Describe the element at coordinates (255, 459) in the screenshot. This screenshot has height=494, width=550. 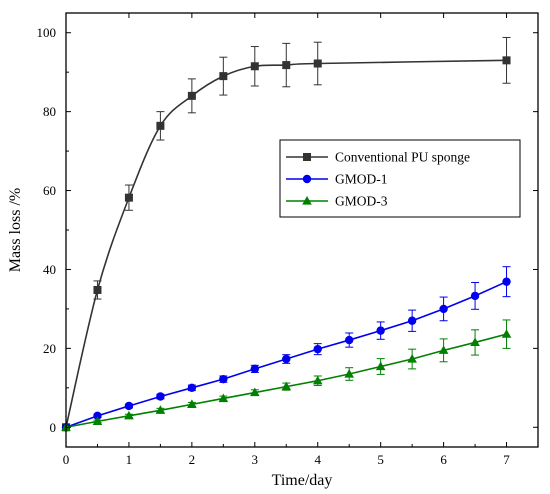
I see `x-tick-label: 3` at that location.